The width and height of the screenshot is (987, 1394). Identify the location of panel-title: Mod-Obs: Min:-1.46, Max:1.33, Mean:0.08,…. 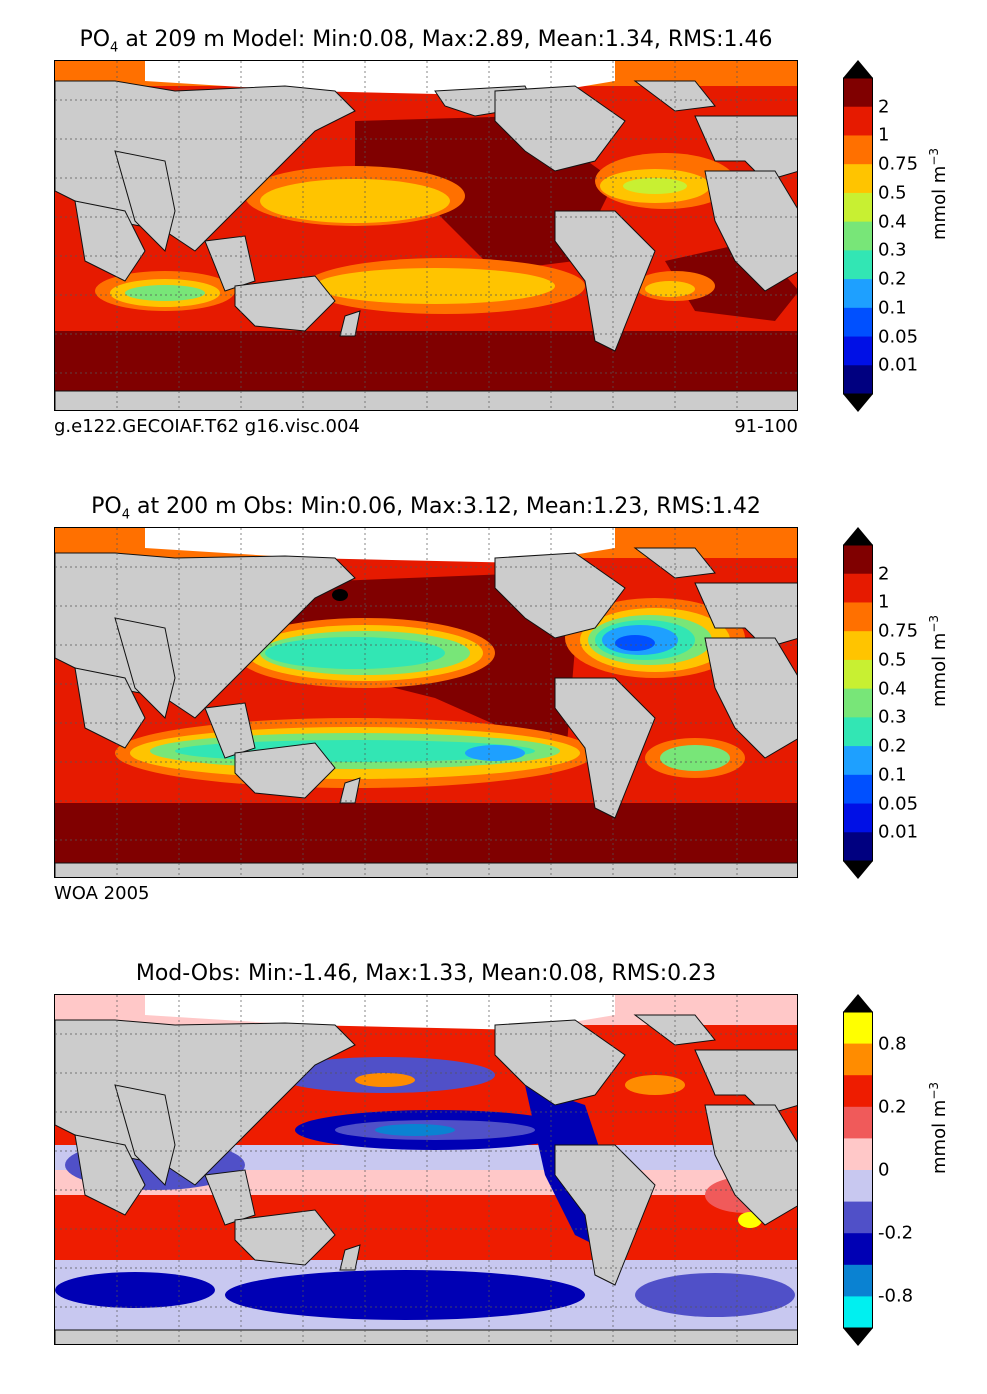
(426, 973).